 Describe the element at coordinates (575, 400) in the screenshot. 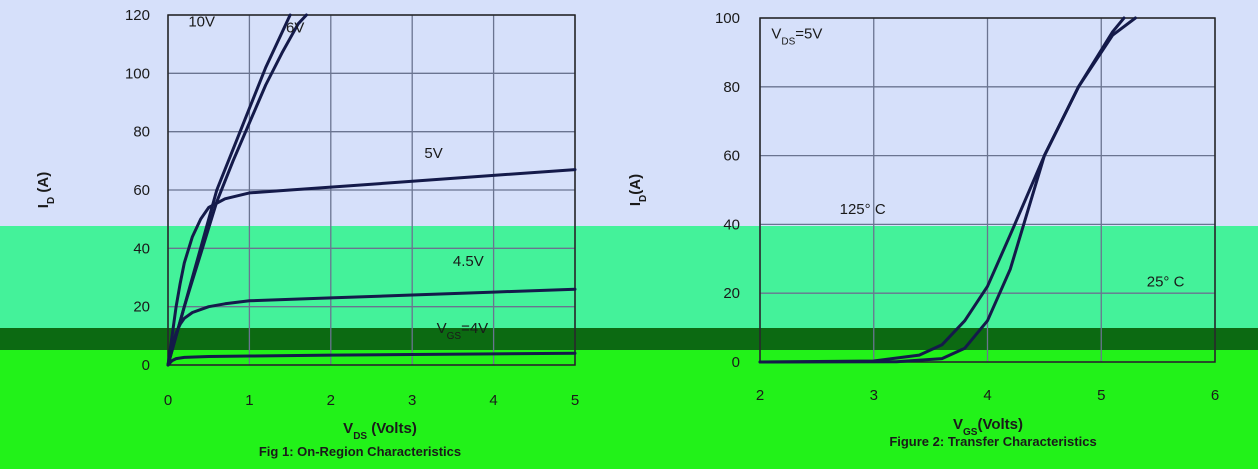

I see `x-tick-label-5: 5` at that location.